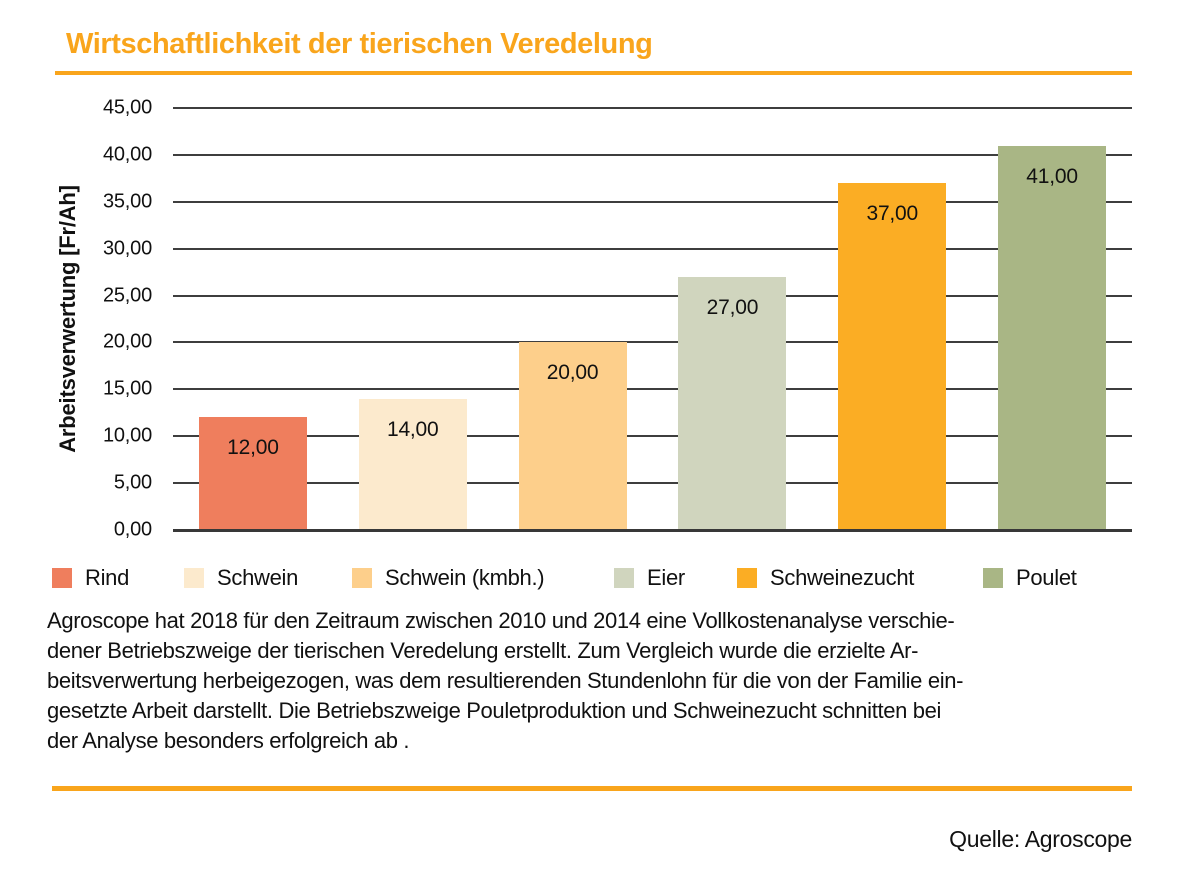 Image resolution: width=1199 pixels, height=891 pixels. I want to click on bar-value-label: 37,00, so click(892, 214).